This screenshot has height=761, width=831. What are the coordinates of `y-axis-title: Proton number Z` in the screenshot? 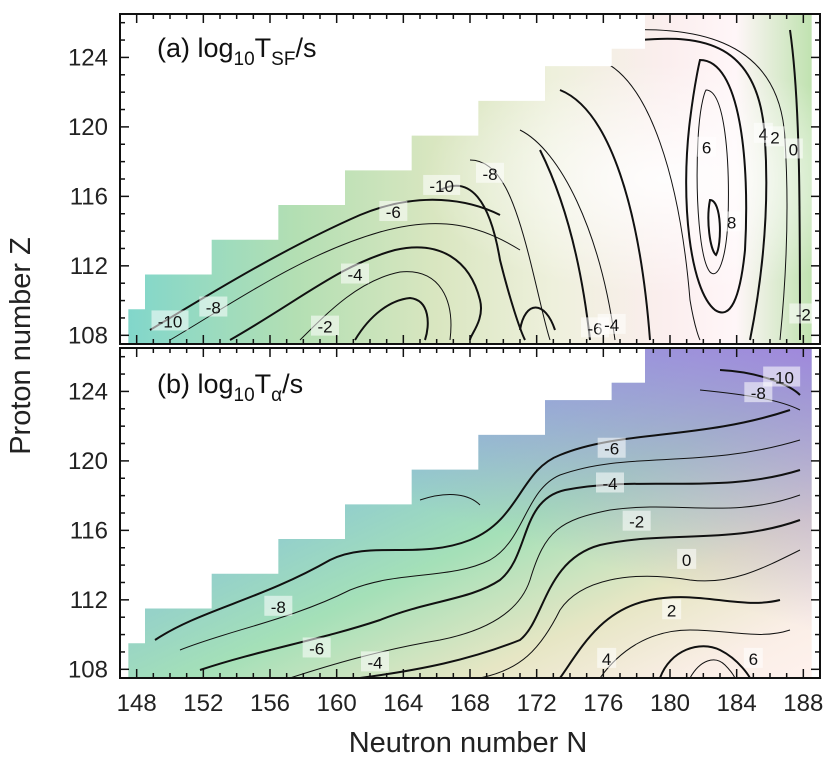 It's located at (21, 346).